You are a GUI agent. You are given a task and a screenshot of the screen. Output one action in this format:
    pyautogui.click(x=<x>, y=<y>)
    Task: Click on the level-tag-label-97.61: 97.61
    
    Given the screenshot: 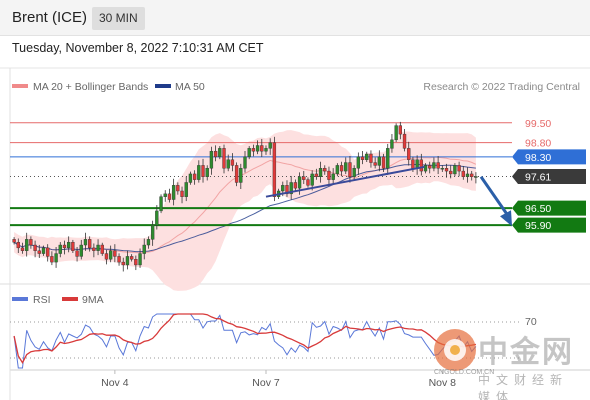 What is the action you would take?
    pyautogui.click(x=538, y=177)
    